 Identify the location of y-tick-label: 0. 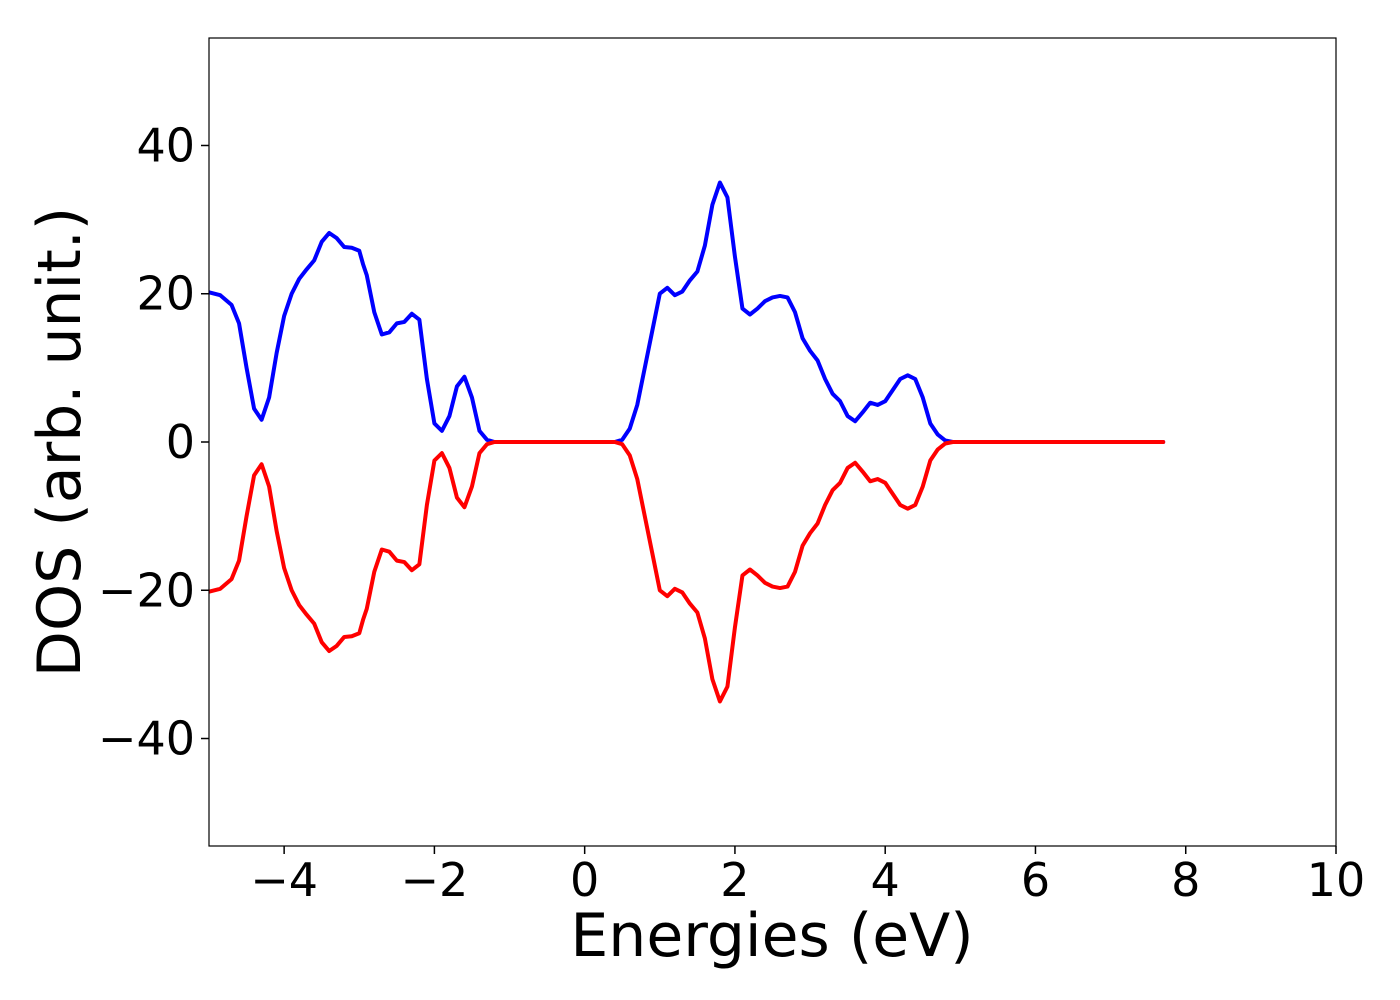
(180, 442).